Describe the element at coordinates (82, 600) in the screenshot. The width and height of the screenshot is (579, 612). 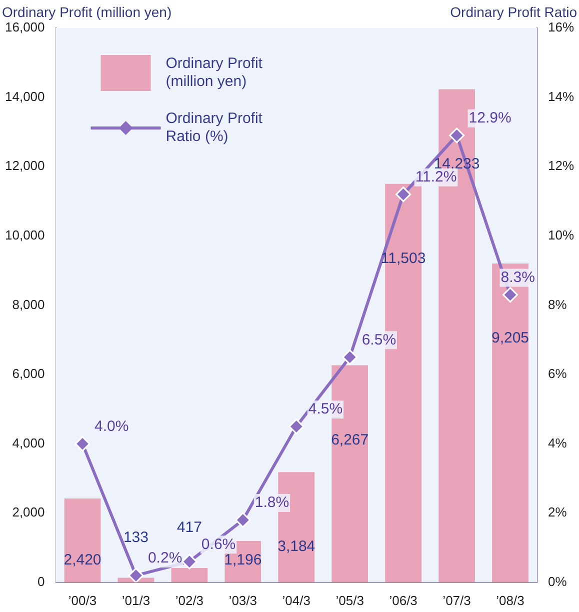
I see `x-tick-label: ’00/3` at that location.